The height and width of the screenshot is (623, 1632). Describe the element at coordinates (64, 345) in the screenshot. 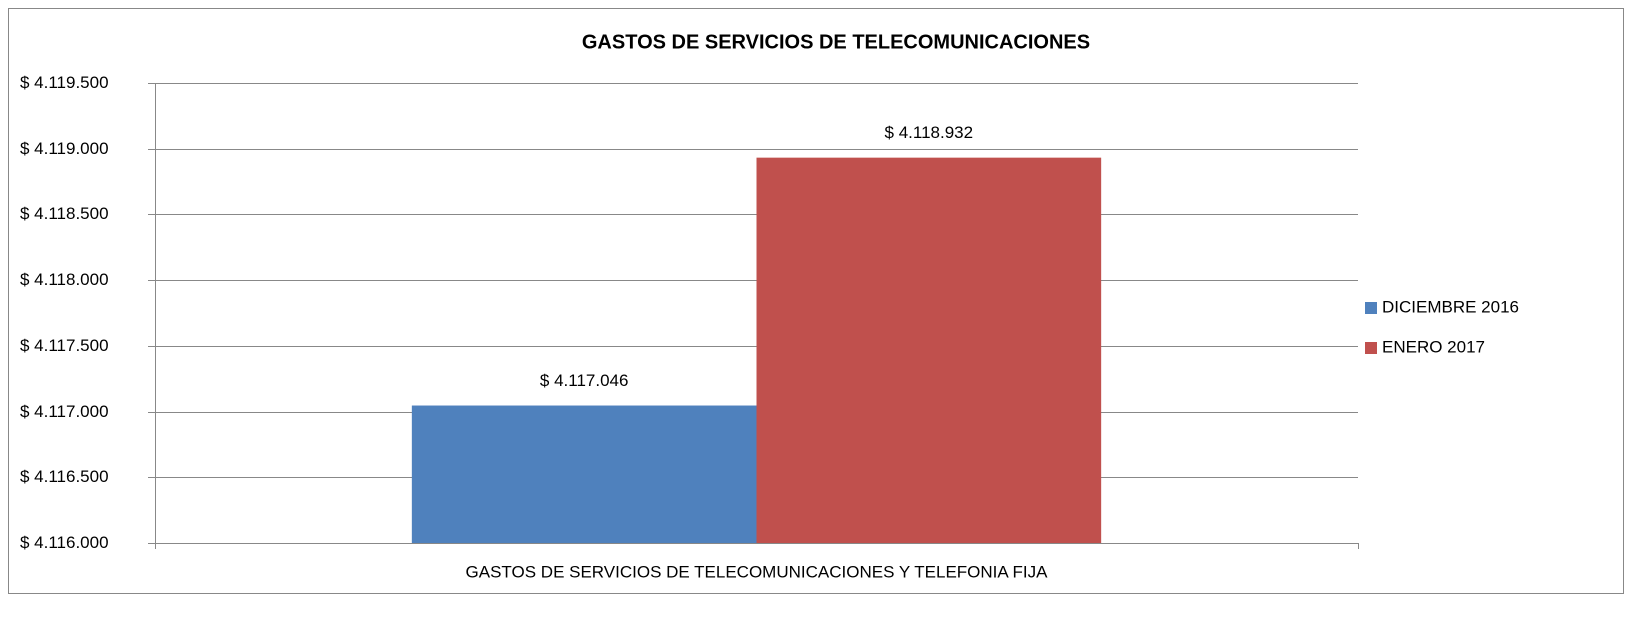

I see `y-tick-label: $ 4.117.500` at that location.